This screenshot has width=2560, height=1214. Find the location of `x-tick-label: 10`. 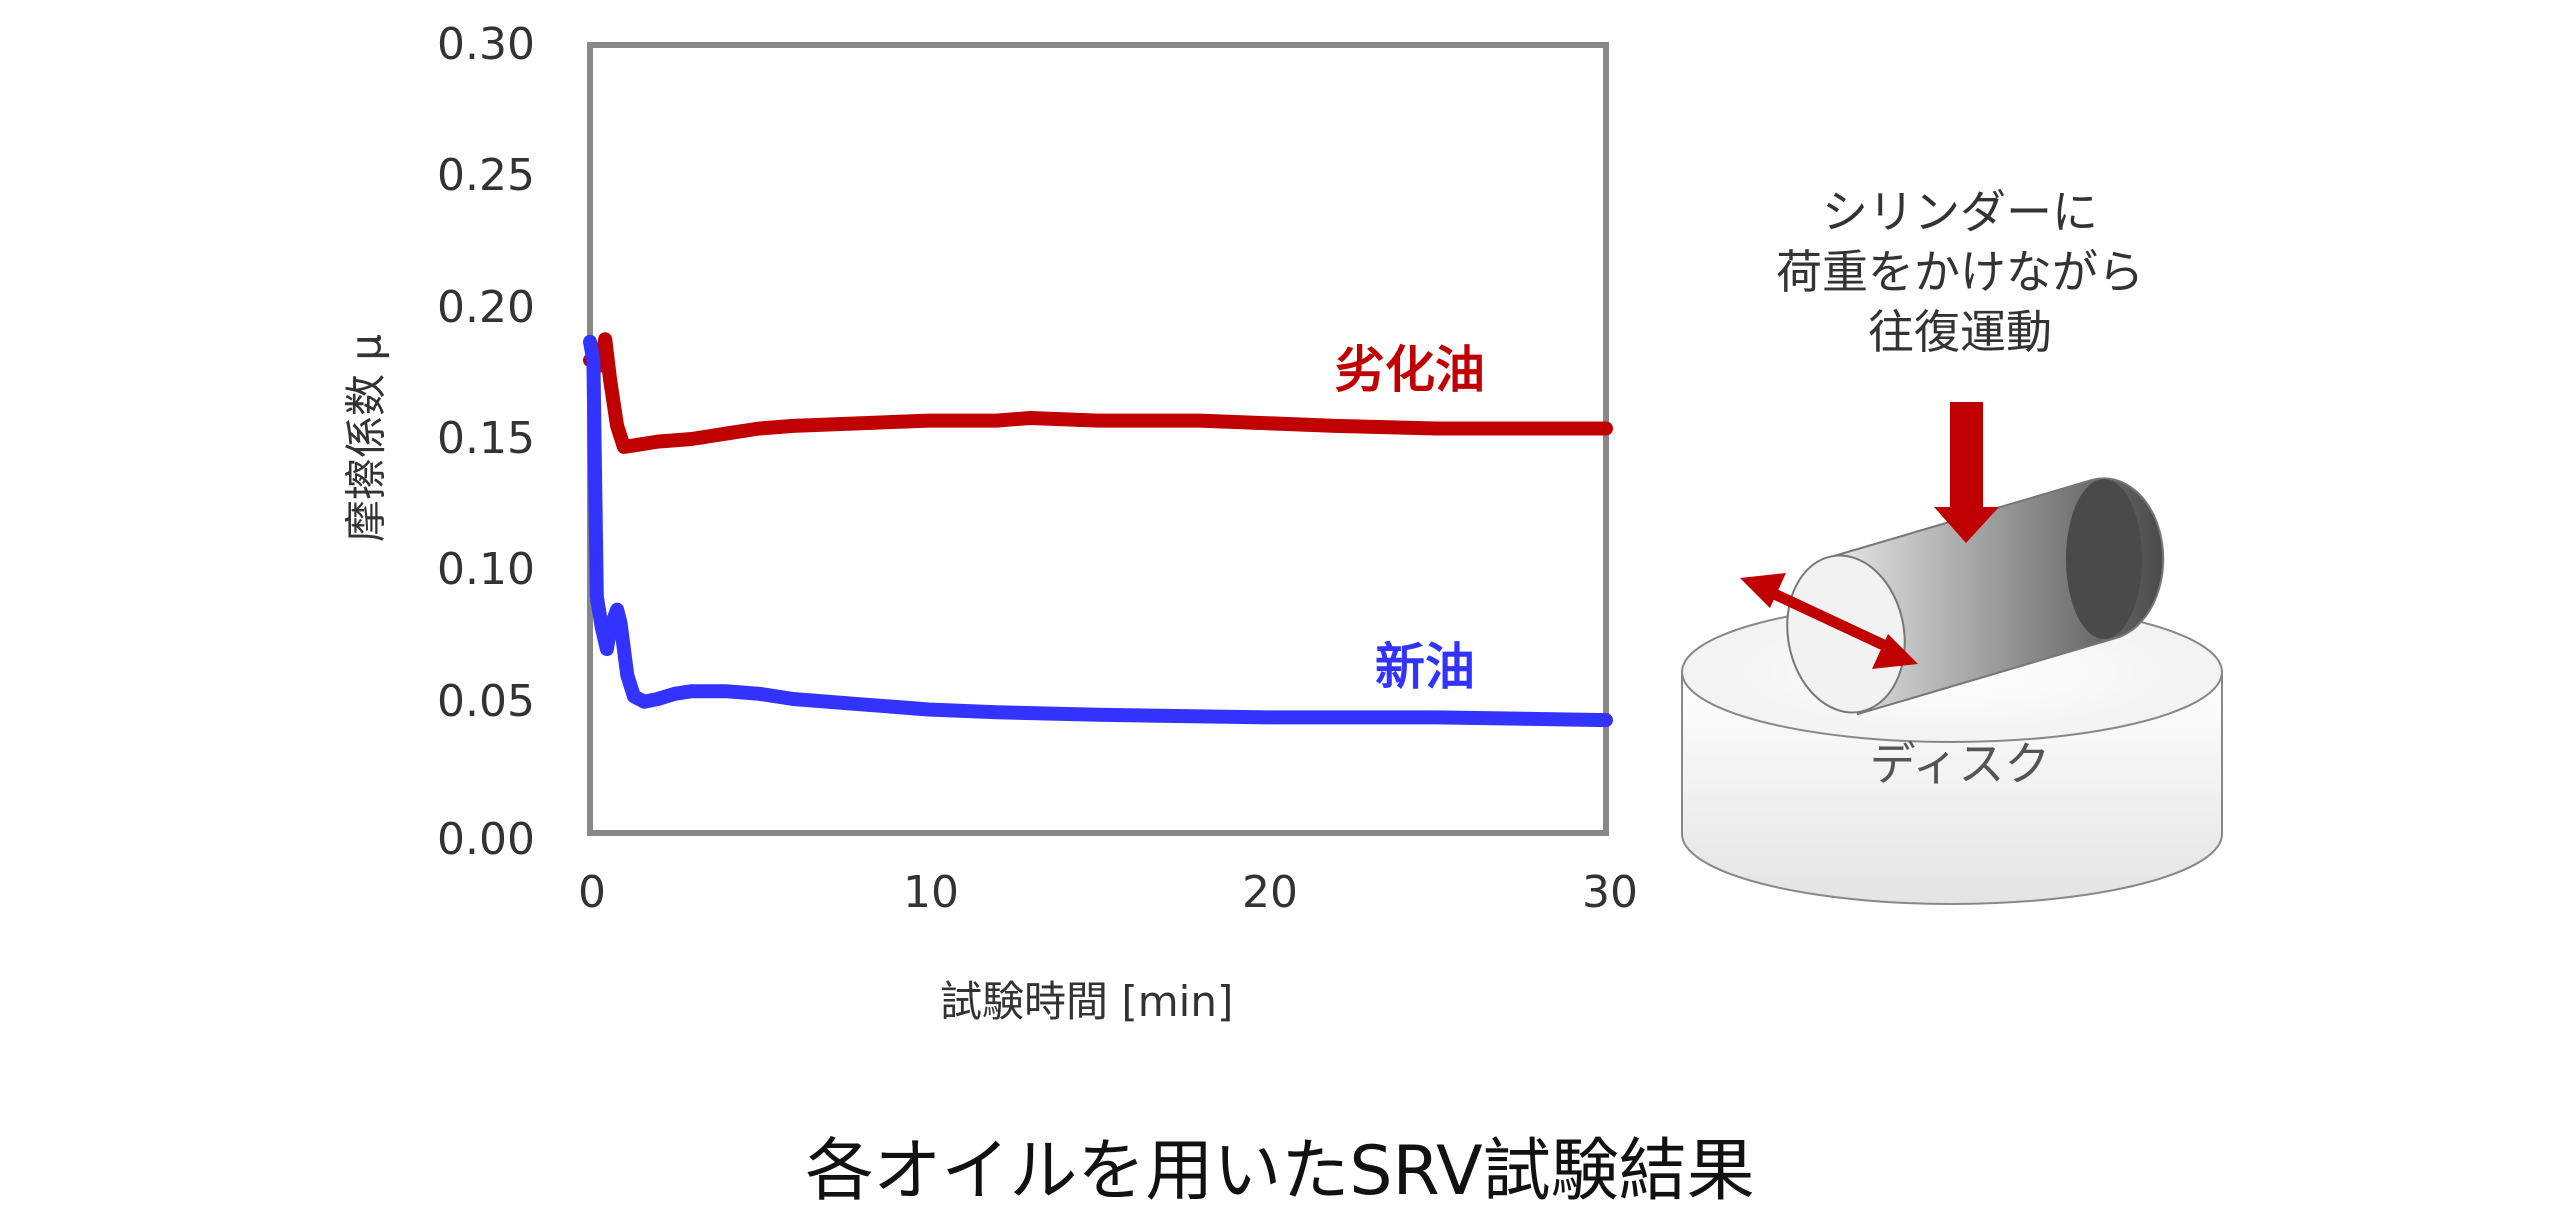

x-tick-label: 10 is located at coordinates (931, 892).